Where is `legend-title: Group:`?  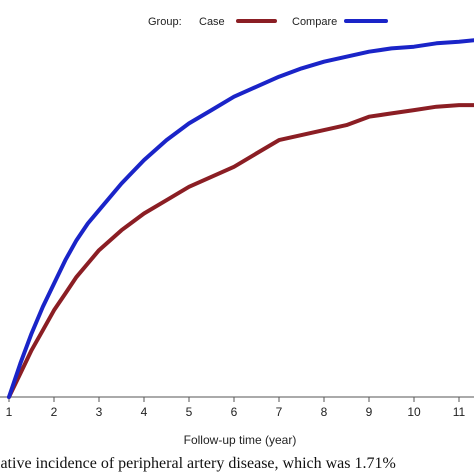
legend-title: Group: is located at coordinates (165, 22).